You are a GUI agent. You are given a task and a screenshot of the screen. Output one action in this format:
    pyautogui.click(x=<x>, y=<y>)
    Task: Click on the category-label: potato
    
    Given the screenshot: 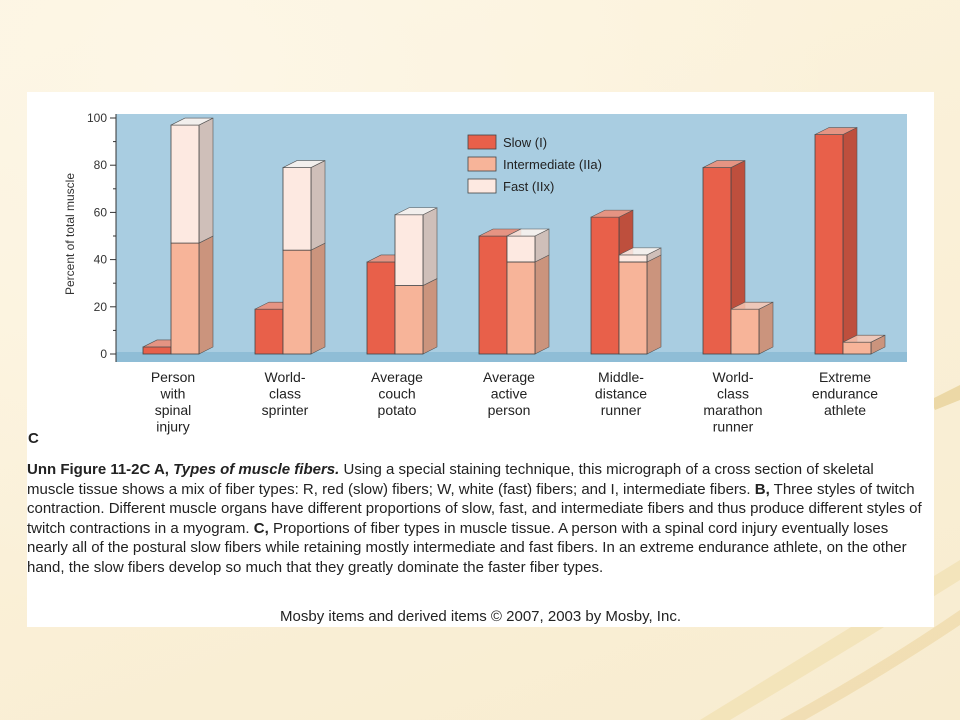 What is the action you would take?
    pyautogui.click(x=397, y=410)
    